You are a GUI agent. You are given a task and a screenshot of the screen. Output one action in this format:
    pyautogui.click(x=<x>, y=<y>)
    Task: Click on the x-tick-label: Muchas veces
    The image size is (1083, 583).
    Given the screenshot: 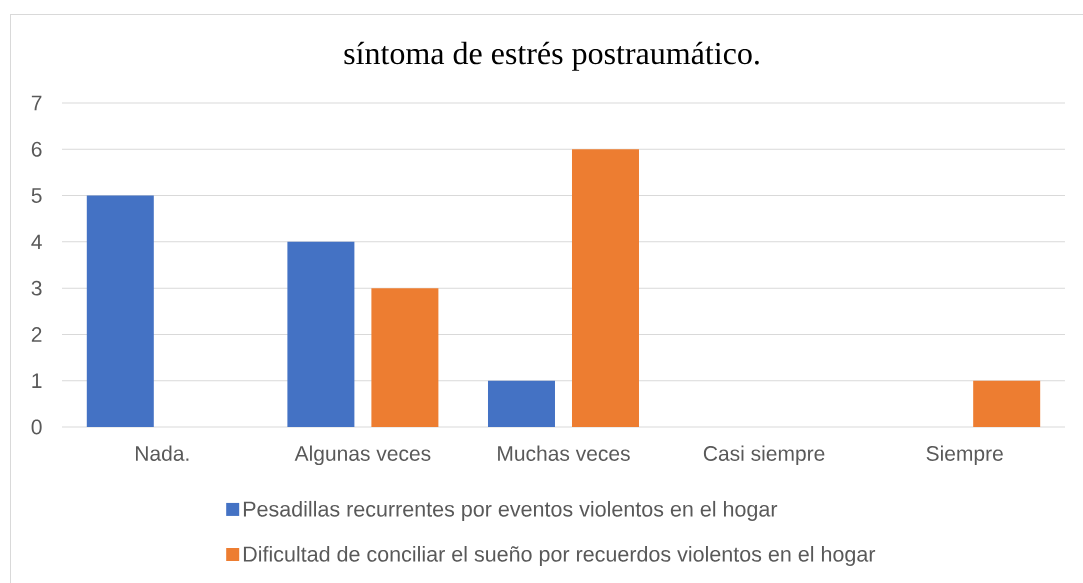 What is the action you would take?
    pyautogui.click(x=564, y=453)
    